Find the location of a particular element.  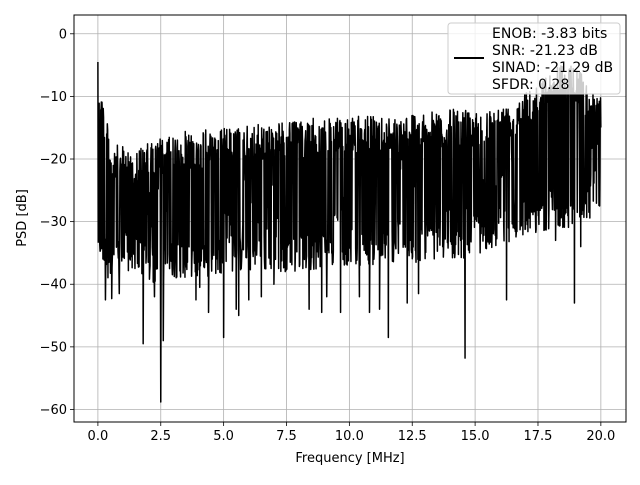

legend-snr: SNR: -21.23 dB is located at coordinates (545, 51).